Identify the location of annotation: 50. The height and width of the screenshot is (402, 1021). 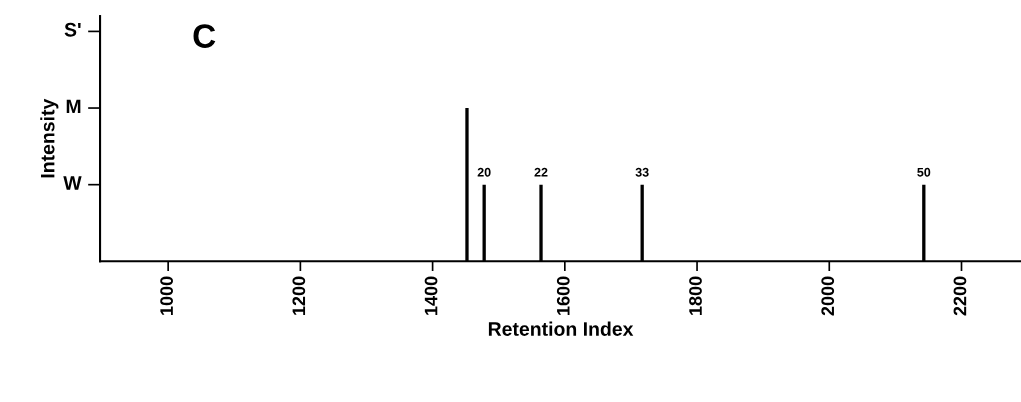
(924, 172).